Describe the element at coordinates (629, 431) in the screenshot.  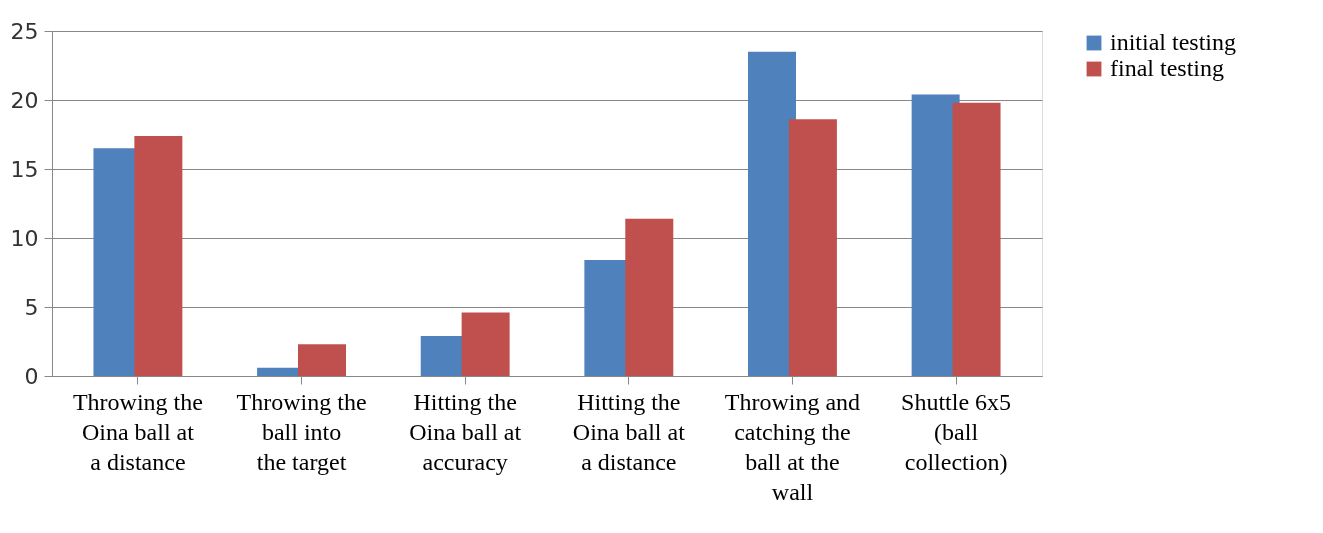
I see `x-tick-label: Hitting the Oina ball at a distance` at that location.